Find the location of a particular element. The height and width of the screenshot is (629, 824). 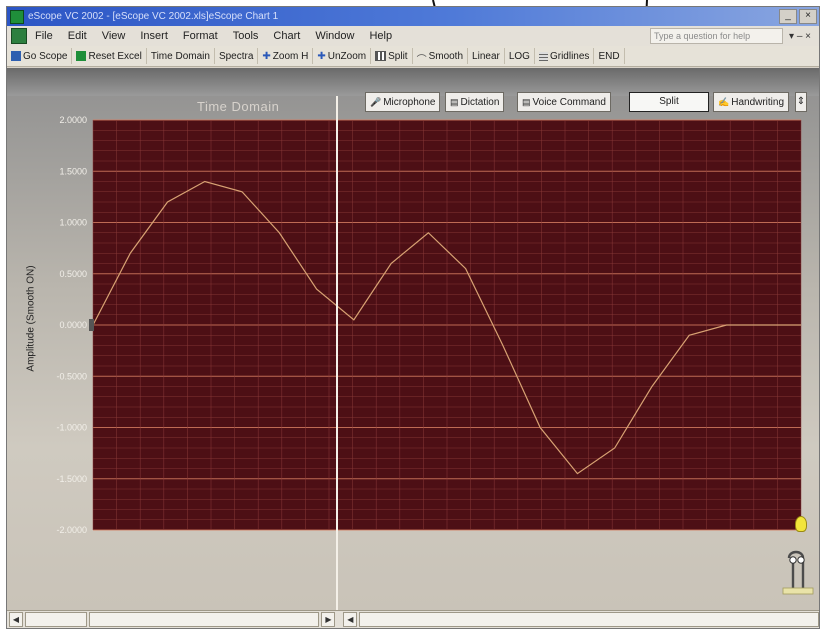

zoom-h-button: ✚ Zoom H is located at coordinates (286, 56).